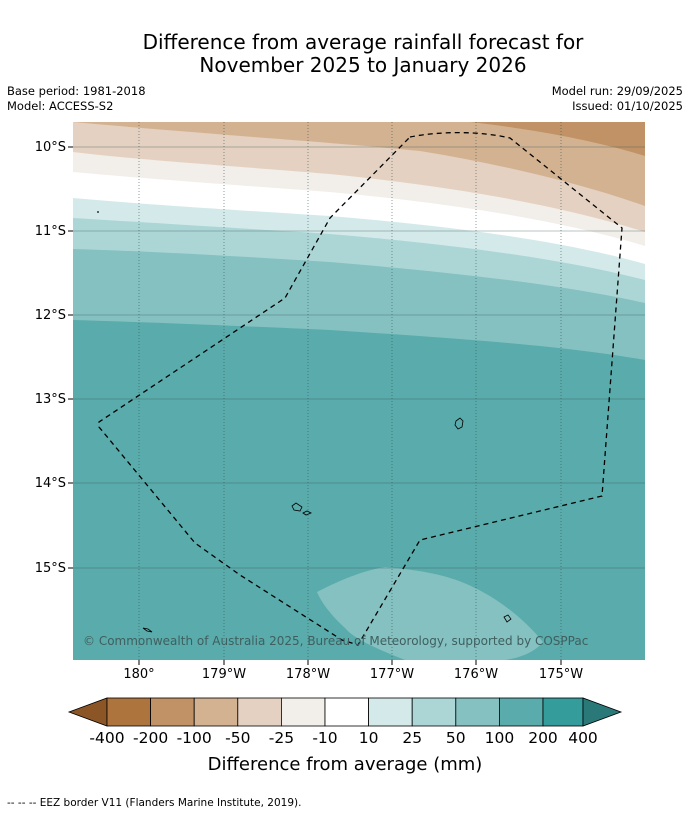  Describe the element at coordinates (617, 91) in the screenshot. I see `model-run: Model run: 29/09/2025` at that location.